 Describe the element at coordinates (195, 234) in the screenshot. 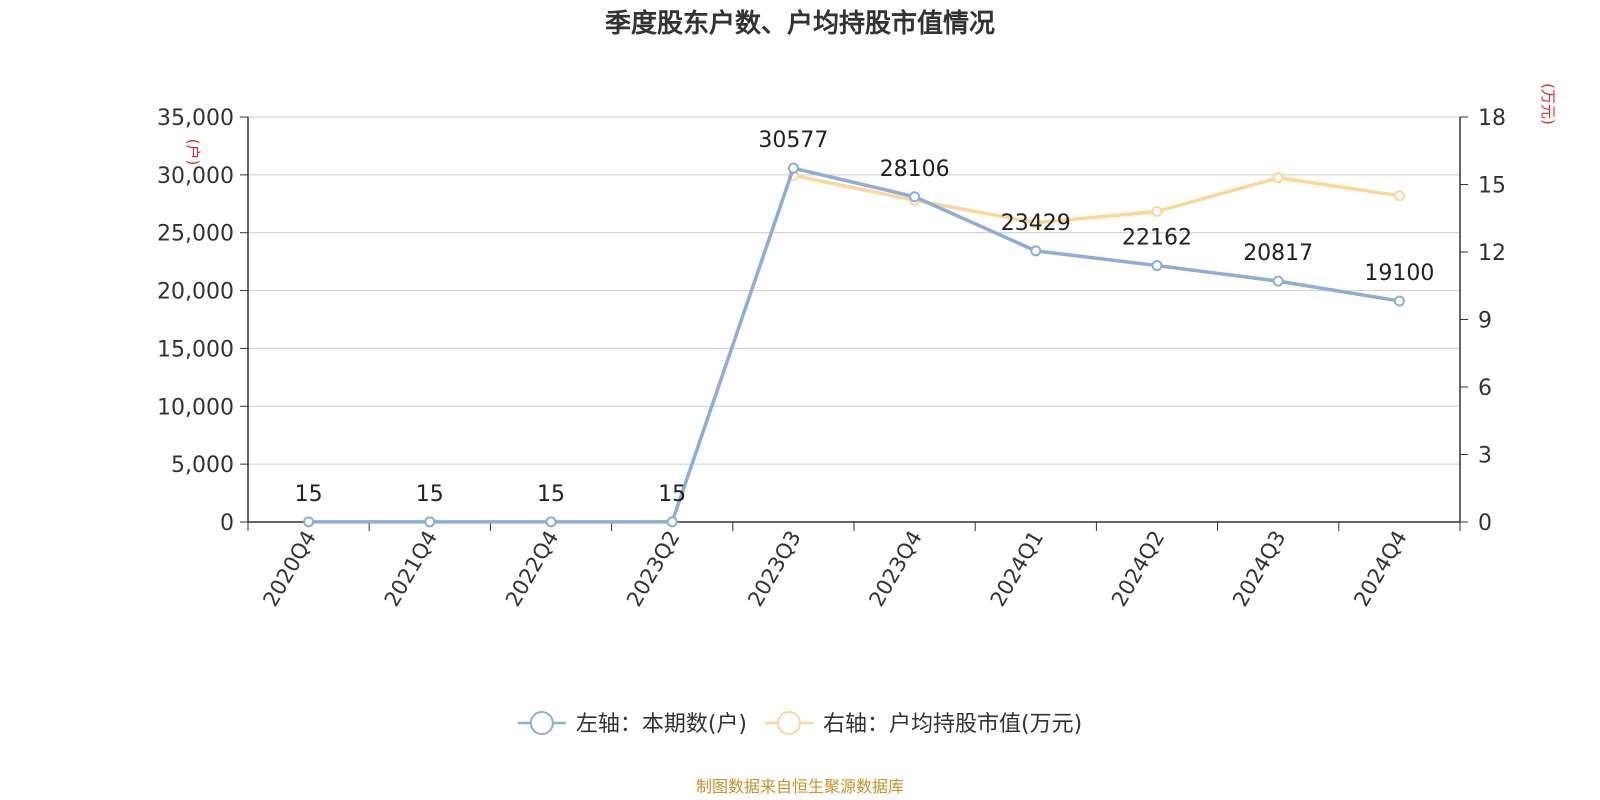

I see `left-axis-tick-label: 25,000` at that location.